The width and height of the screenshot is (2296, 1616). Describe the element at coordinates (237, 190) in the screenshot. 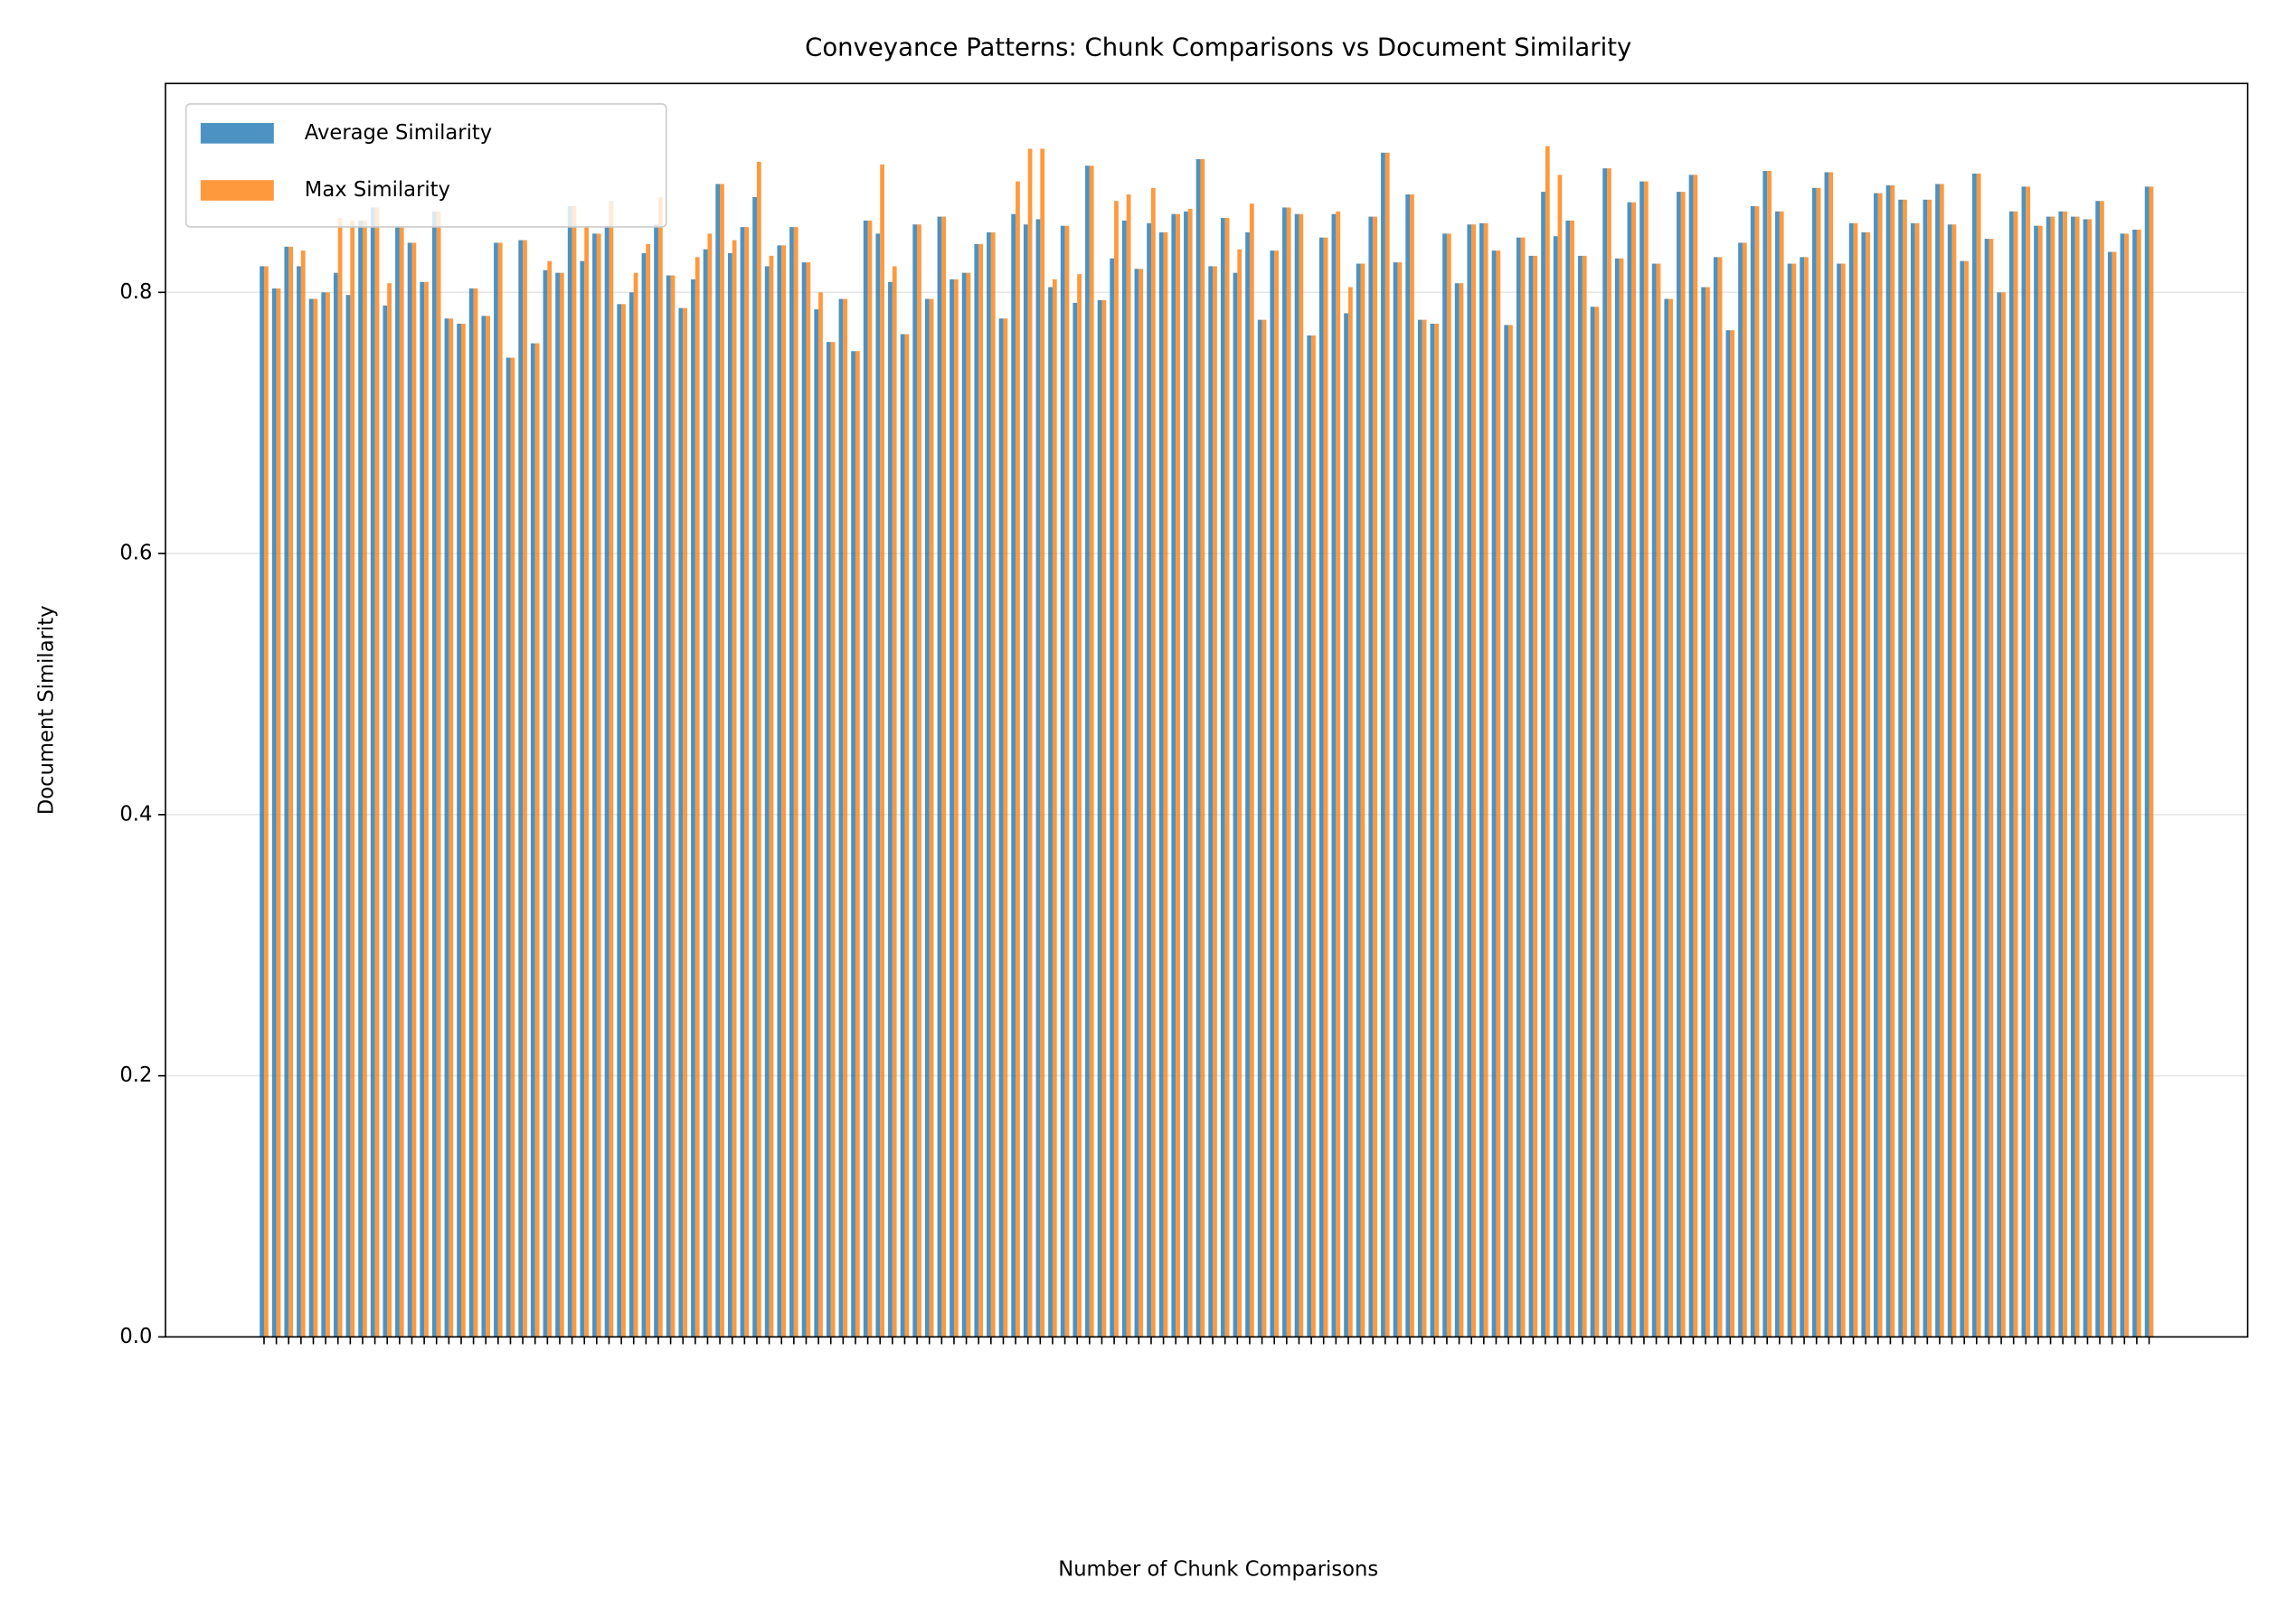

I see `legend-swatch` at that location.